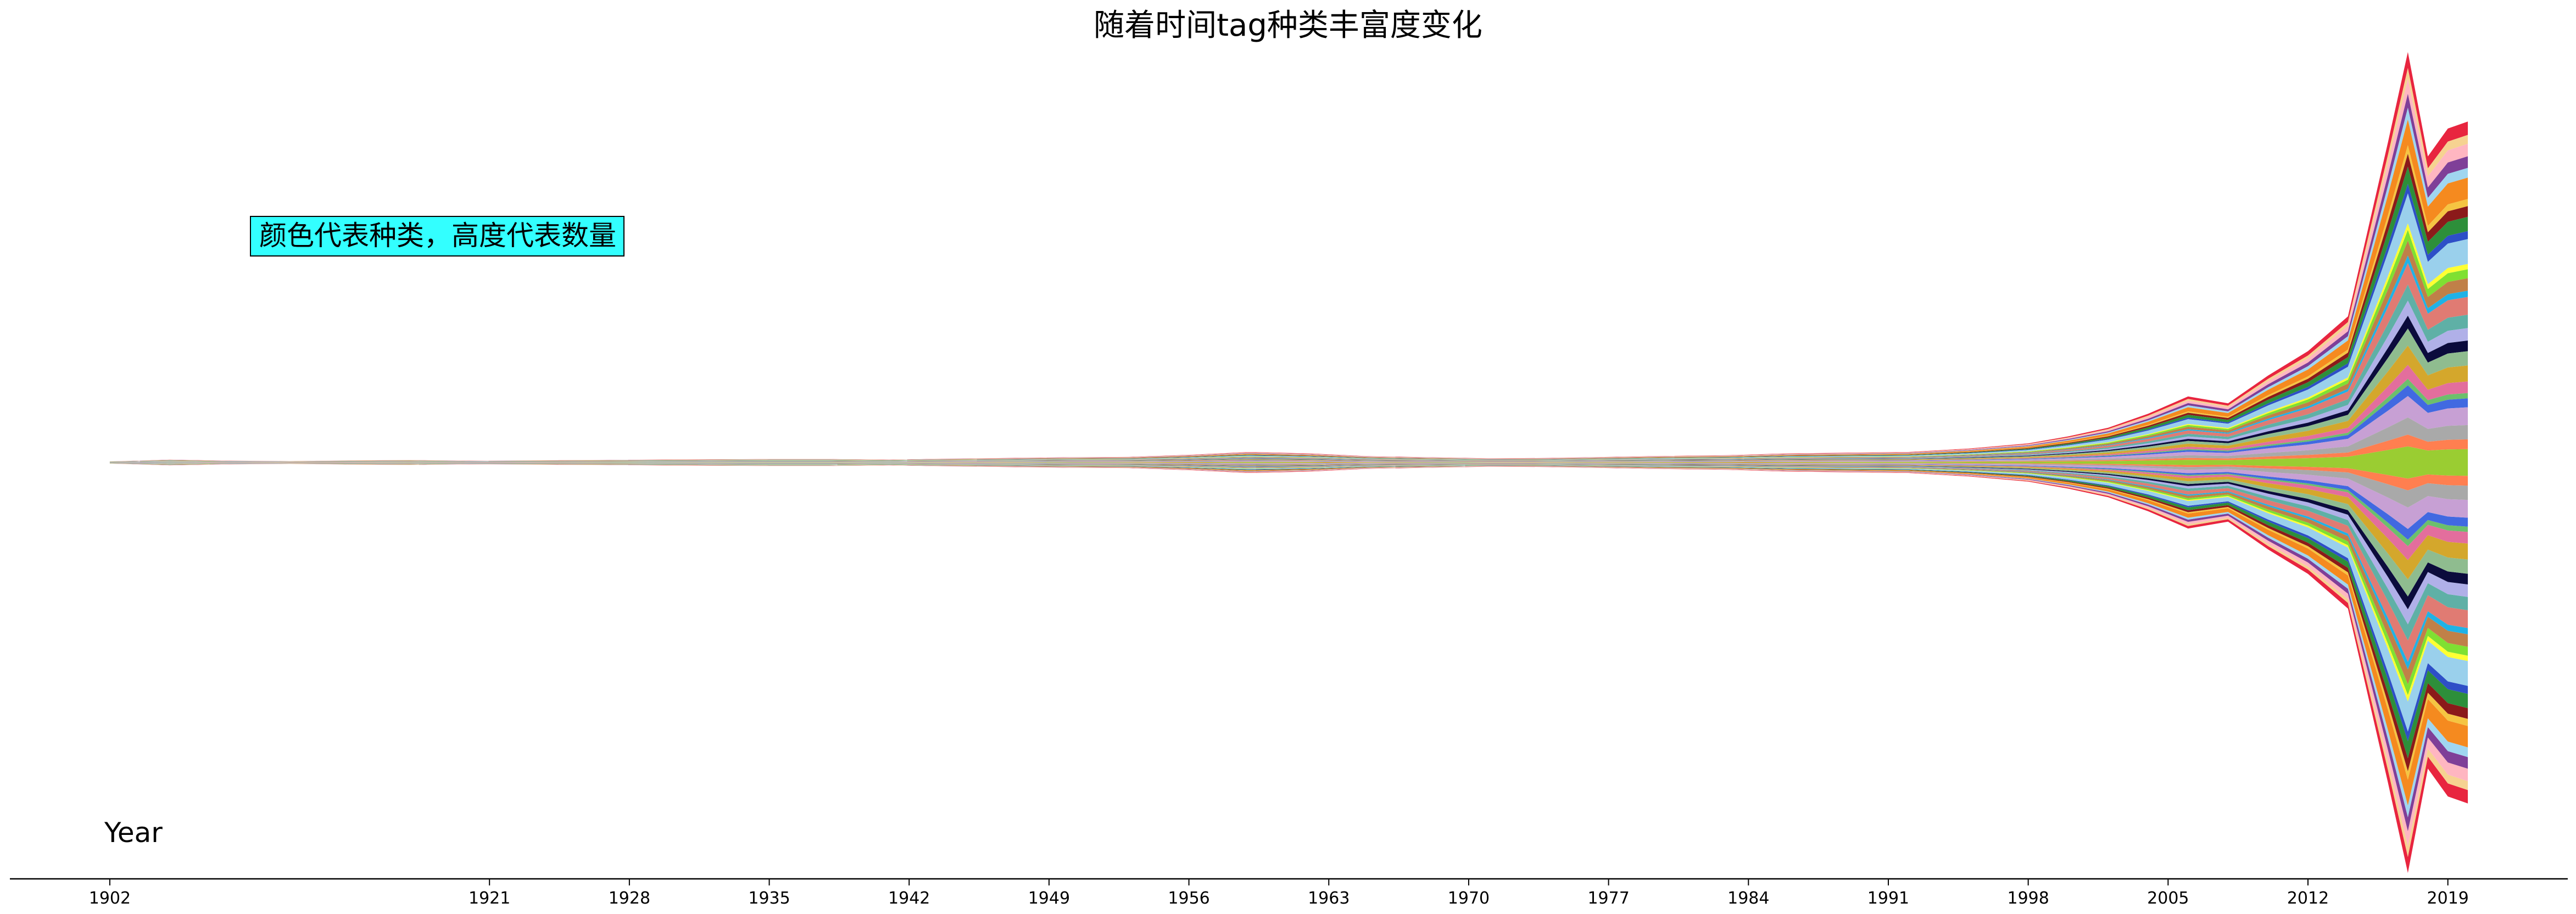 The width and height of the screenshot is (2576, 914). I want to click on annotation-text: 颜色代表种类，高度代表数量, so click(437, 236).